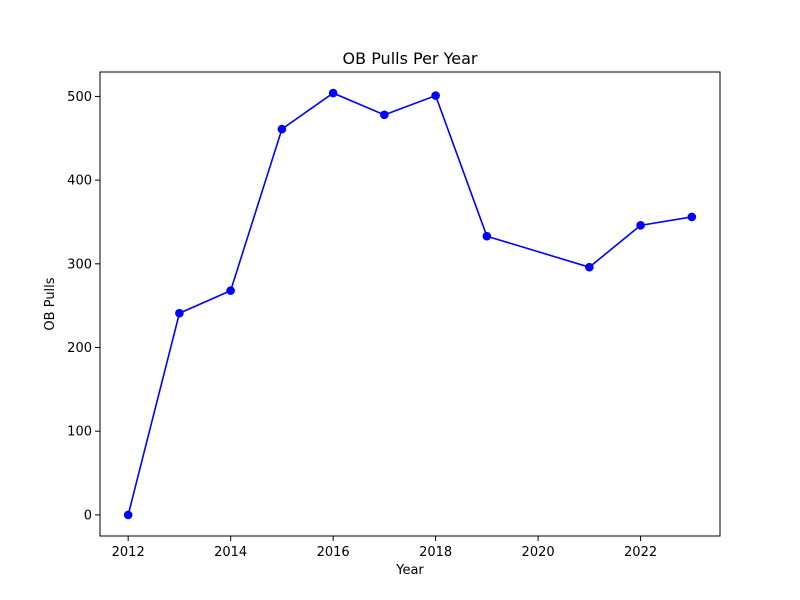 The image size is (800, 600). Describe the element at coordinates (79, 264) in the screenshot. I see `y-tick-label: 300` at that location.